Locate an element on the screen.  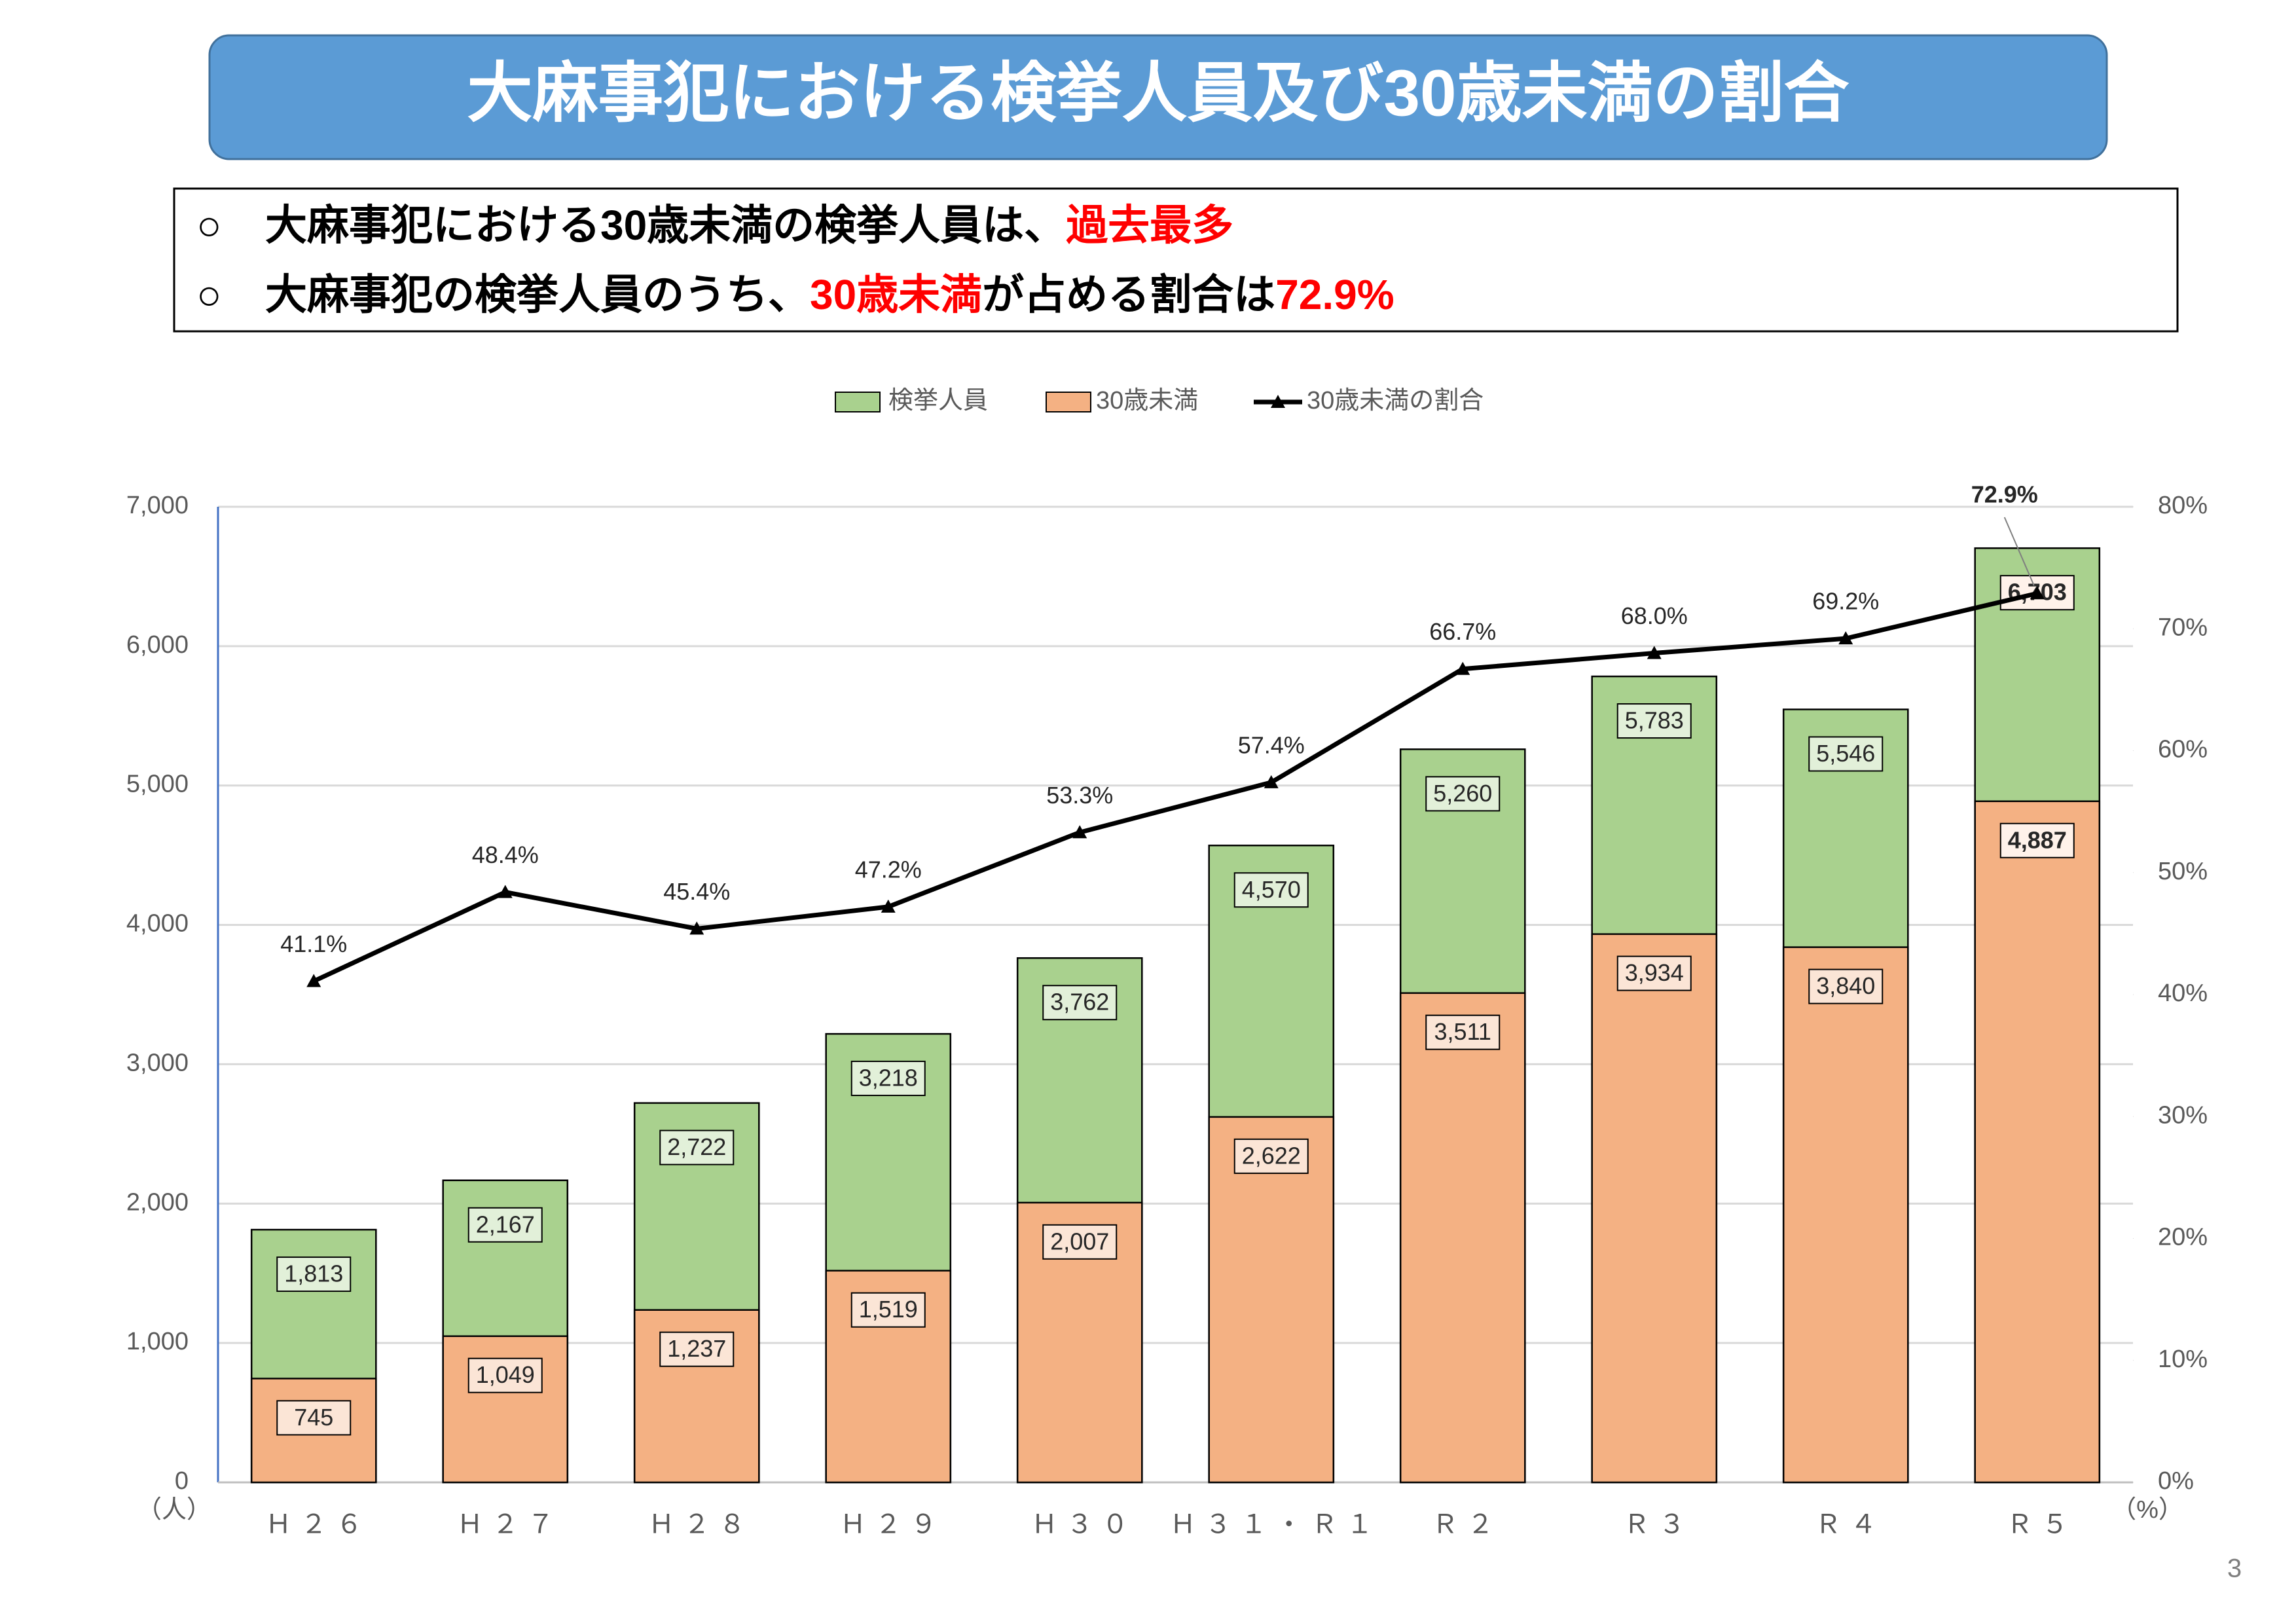
summary-box is located at coordinates (1176, 260).